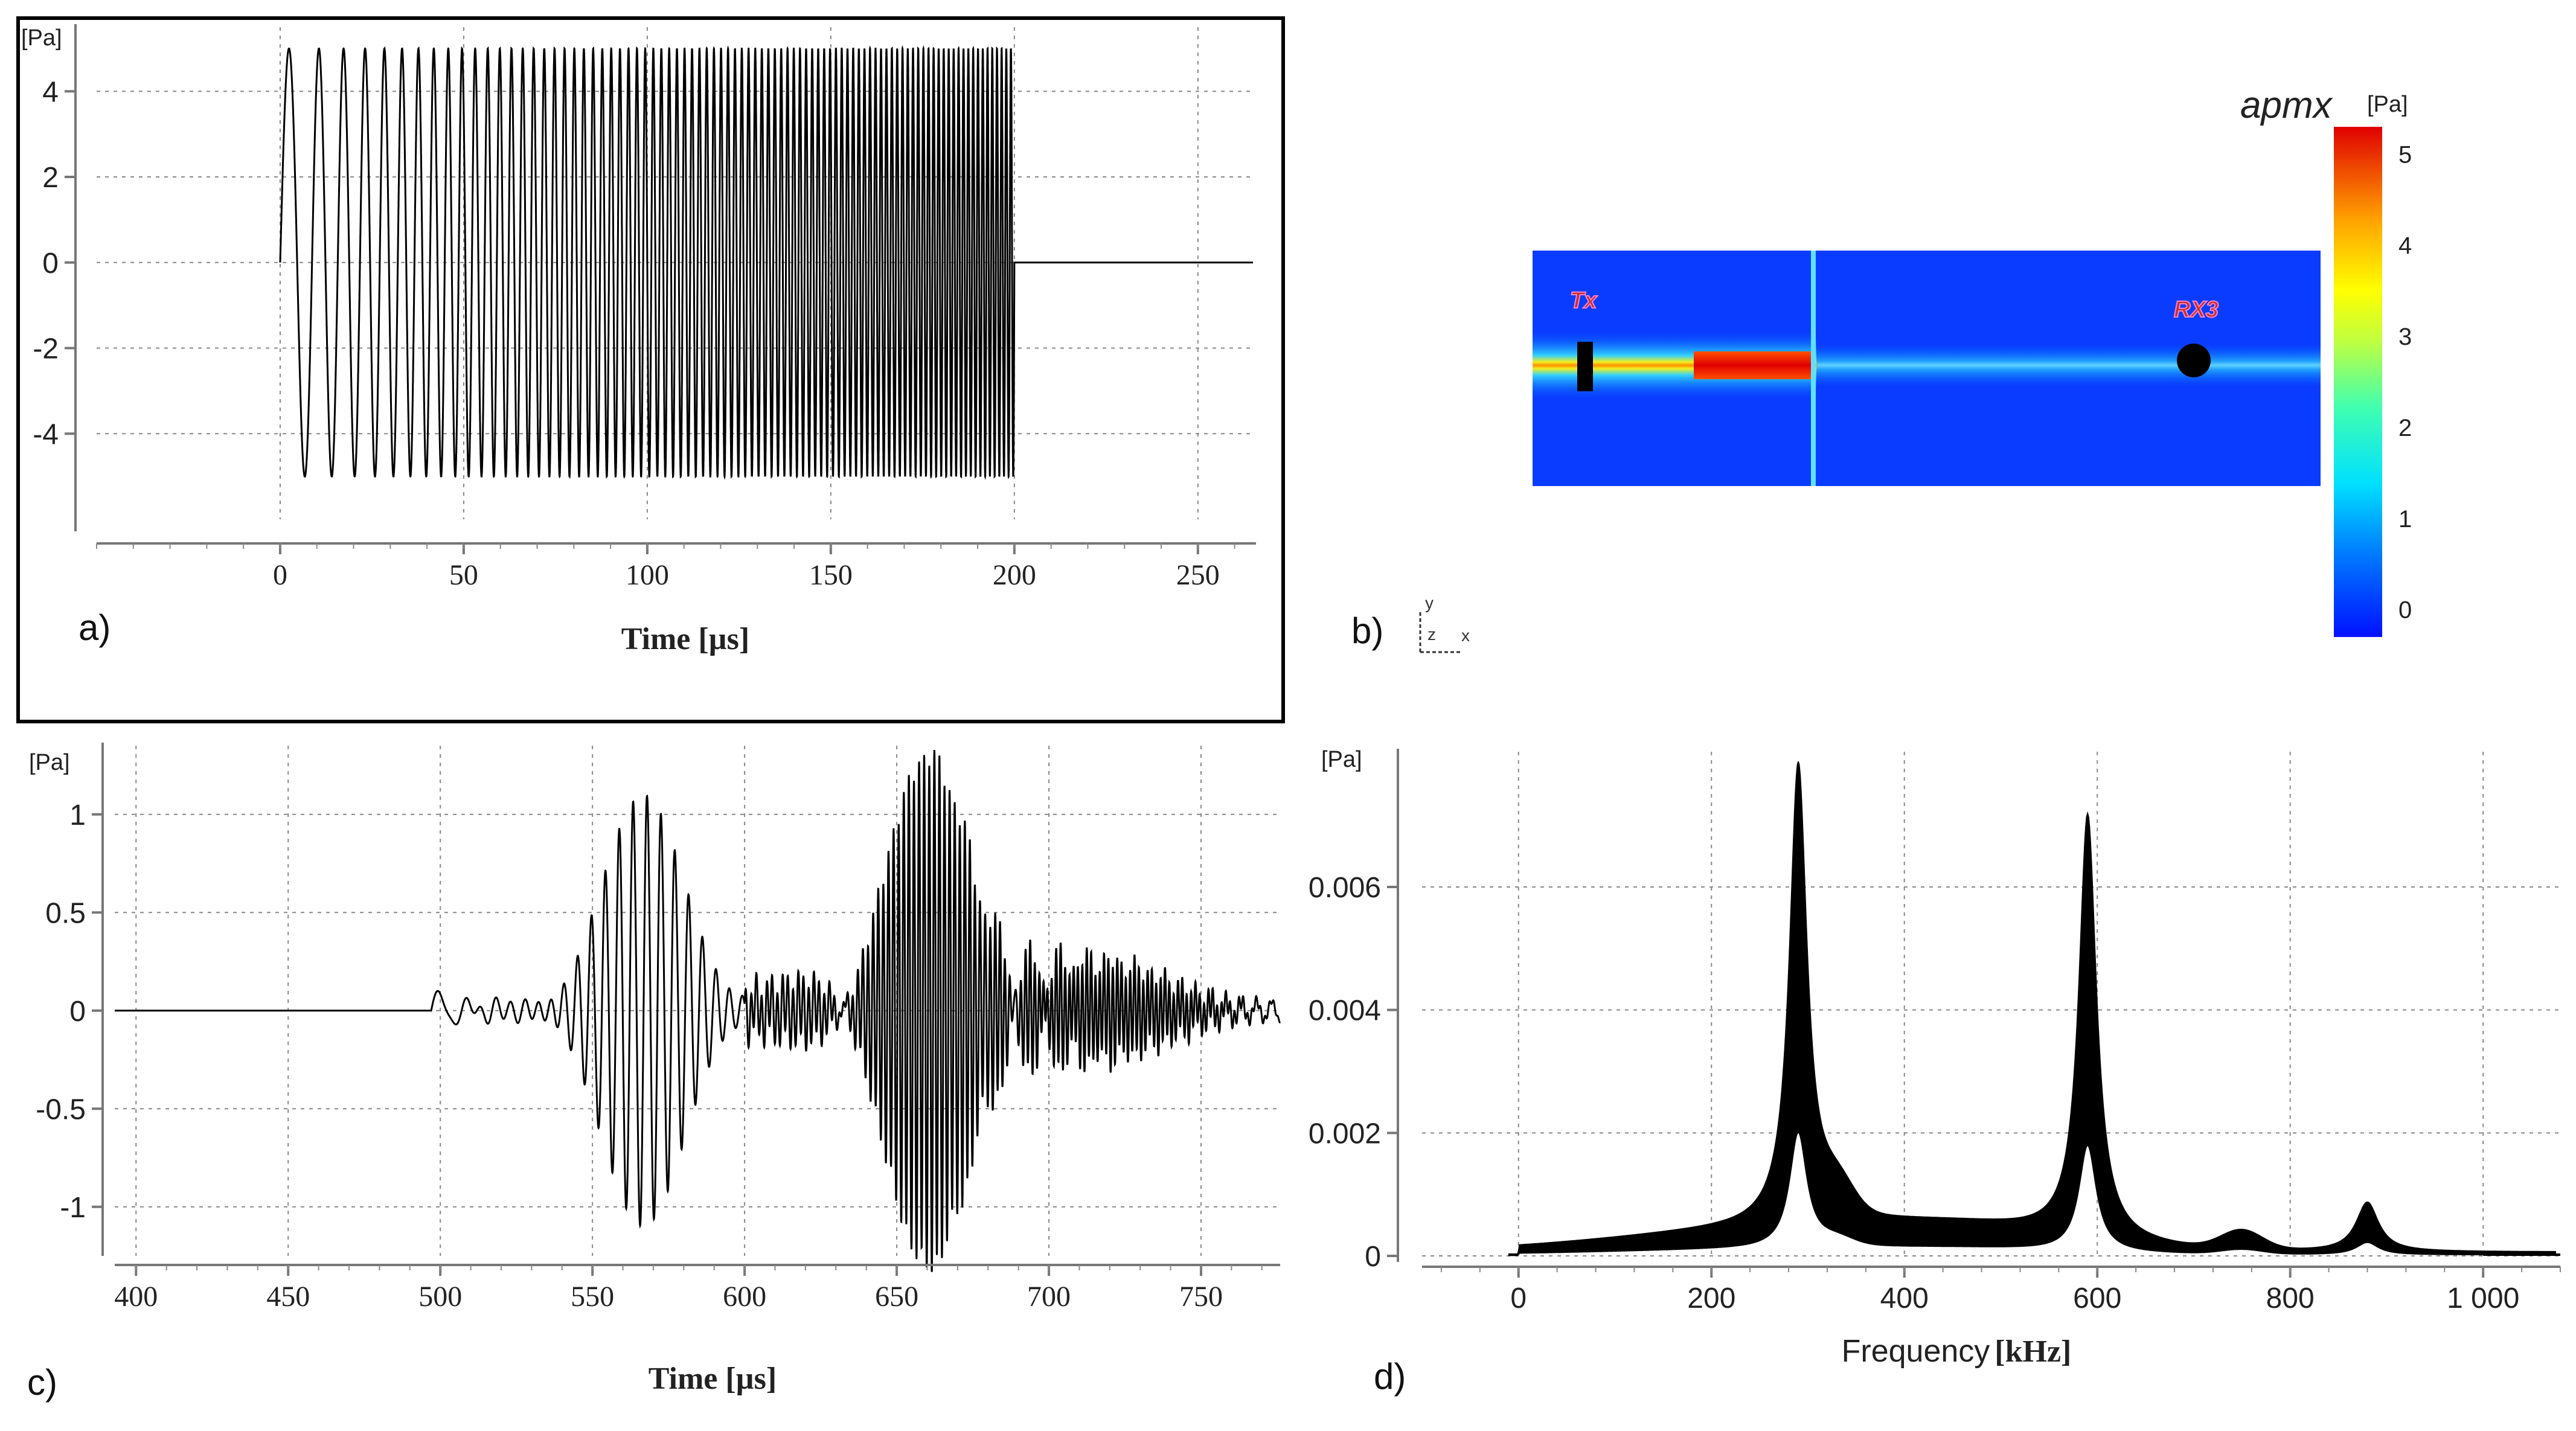 The width and height of the screenshot is (2576, 1431). What do you see at coordinates (1584, 300) in the screenshot?
I see `panel-b-tx-label: Tx` at bounding box center [1584, 300].